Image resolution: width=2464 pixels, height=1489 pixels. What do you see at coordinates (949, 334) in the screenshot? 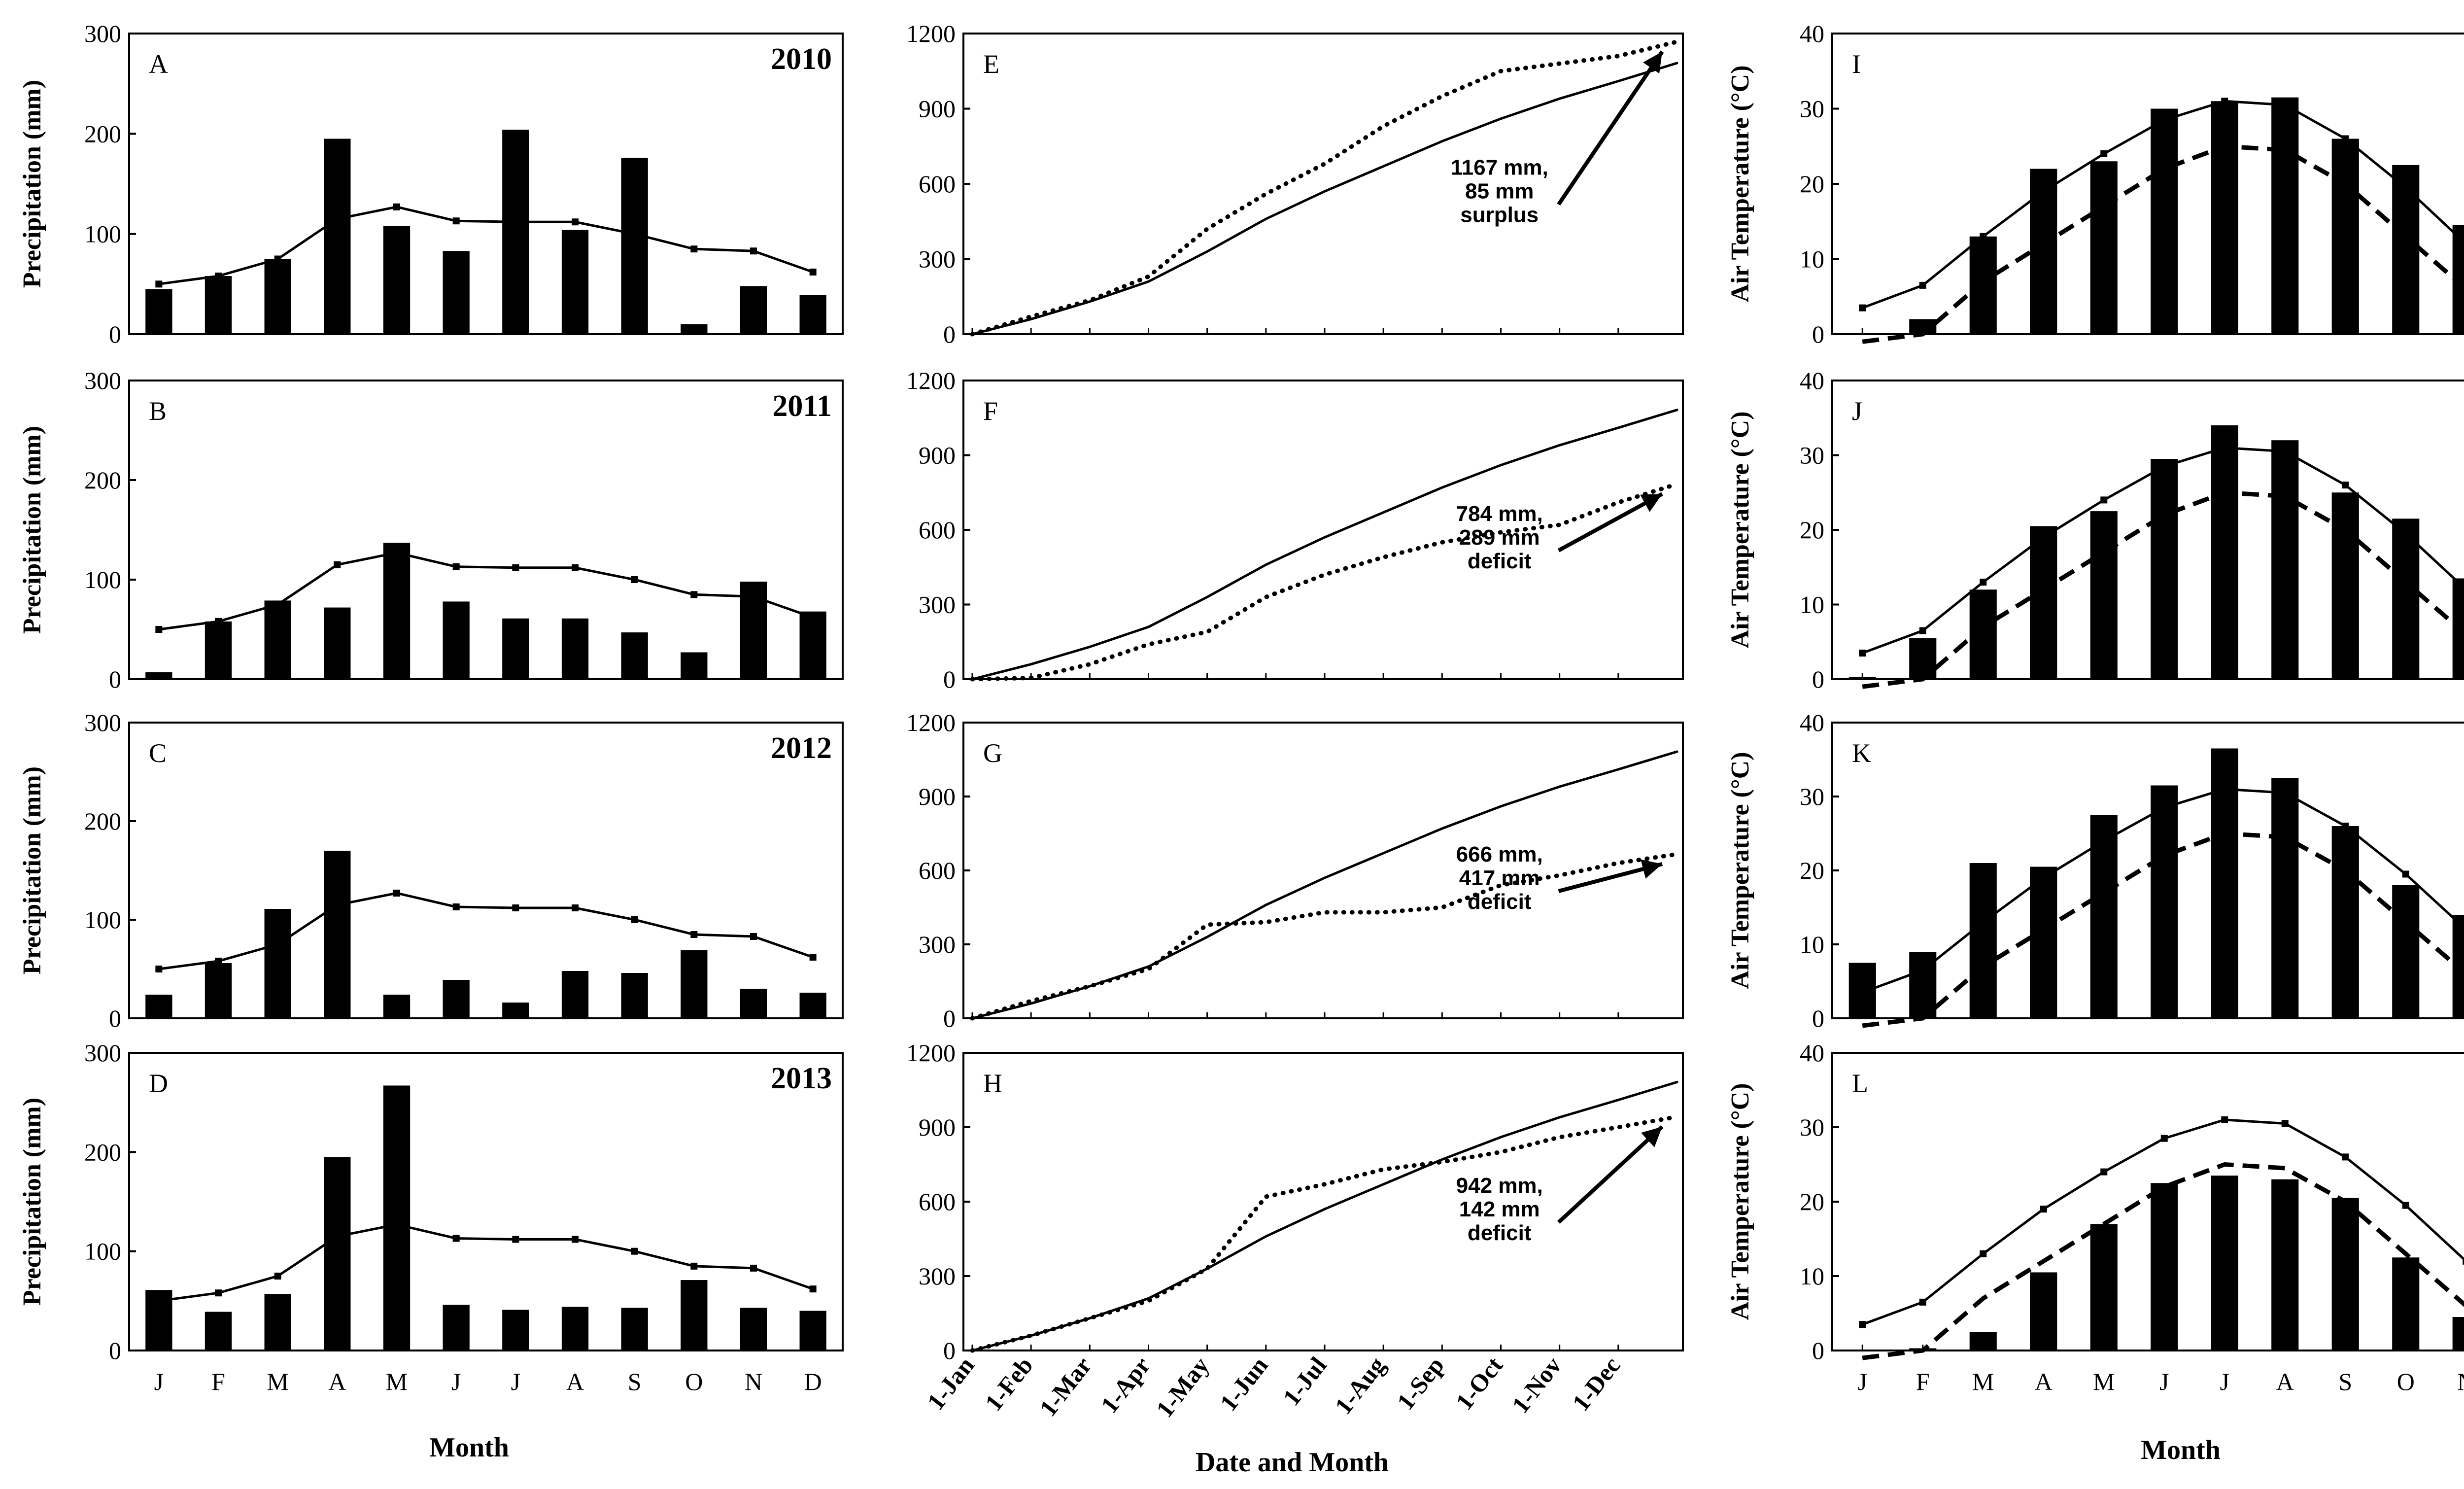
I see `y-tick-label-E-0: 0` at bounding box center [949, 334].